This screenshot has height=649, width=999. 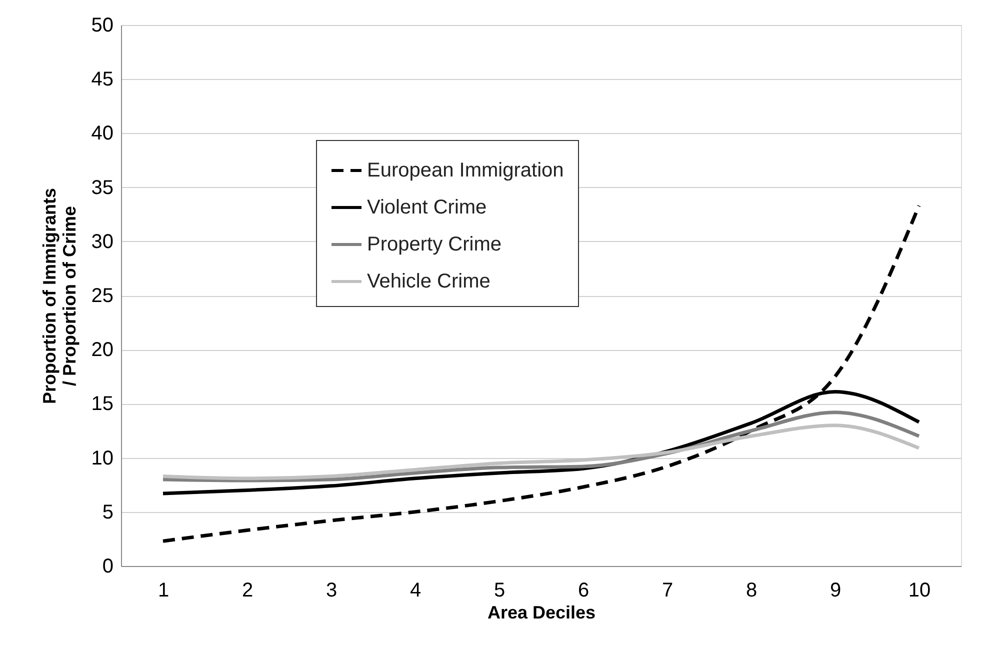 I want to click on x-axis-title: Area Deciles, so click(x=541, y=612).